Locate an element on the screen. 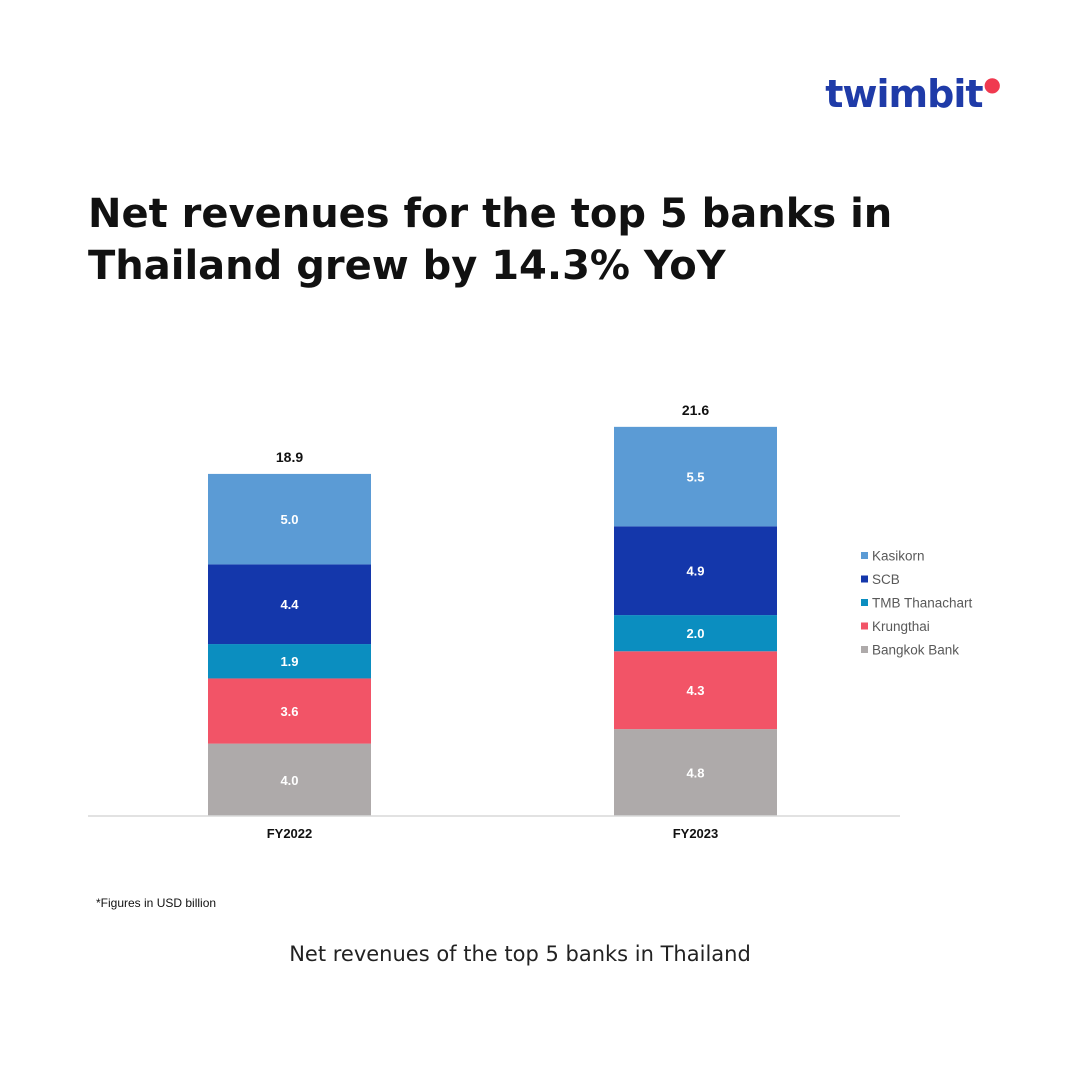  bar-segment-tmb-thanachart-fy2022 is located at coordinates (289, 661).